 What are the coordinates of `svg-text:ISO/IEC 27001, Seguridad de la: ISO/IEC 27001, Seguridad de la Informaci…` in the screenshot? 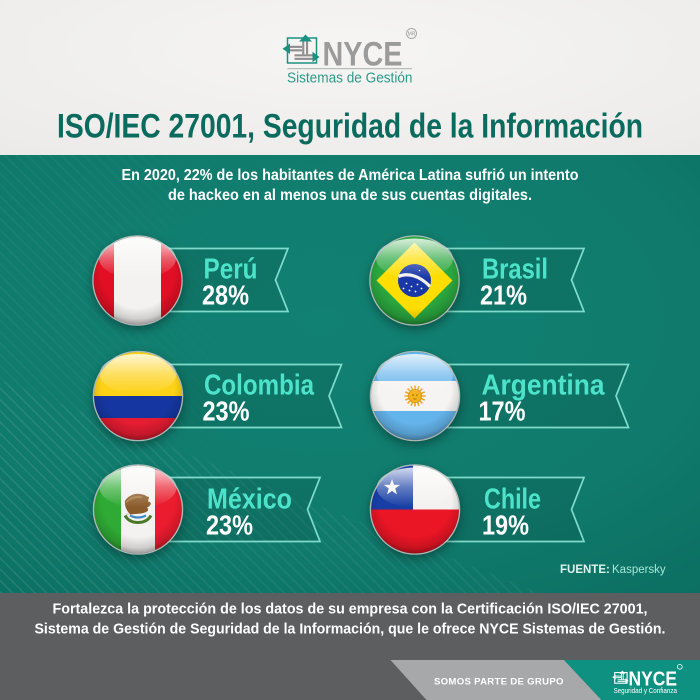 It's located at (350, 127).